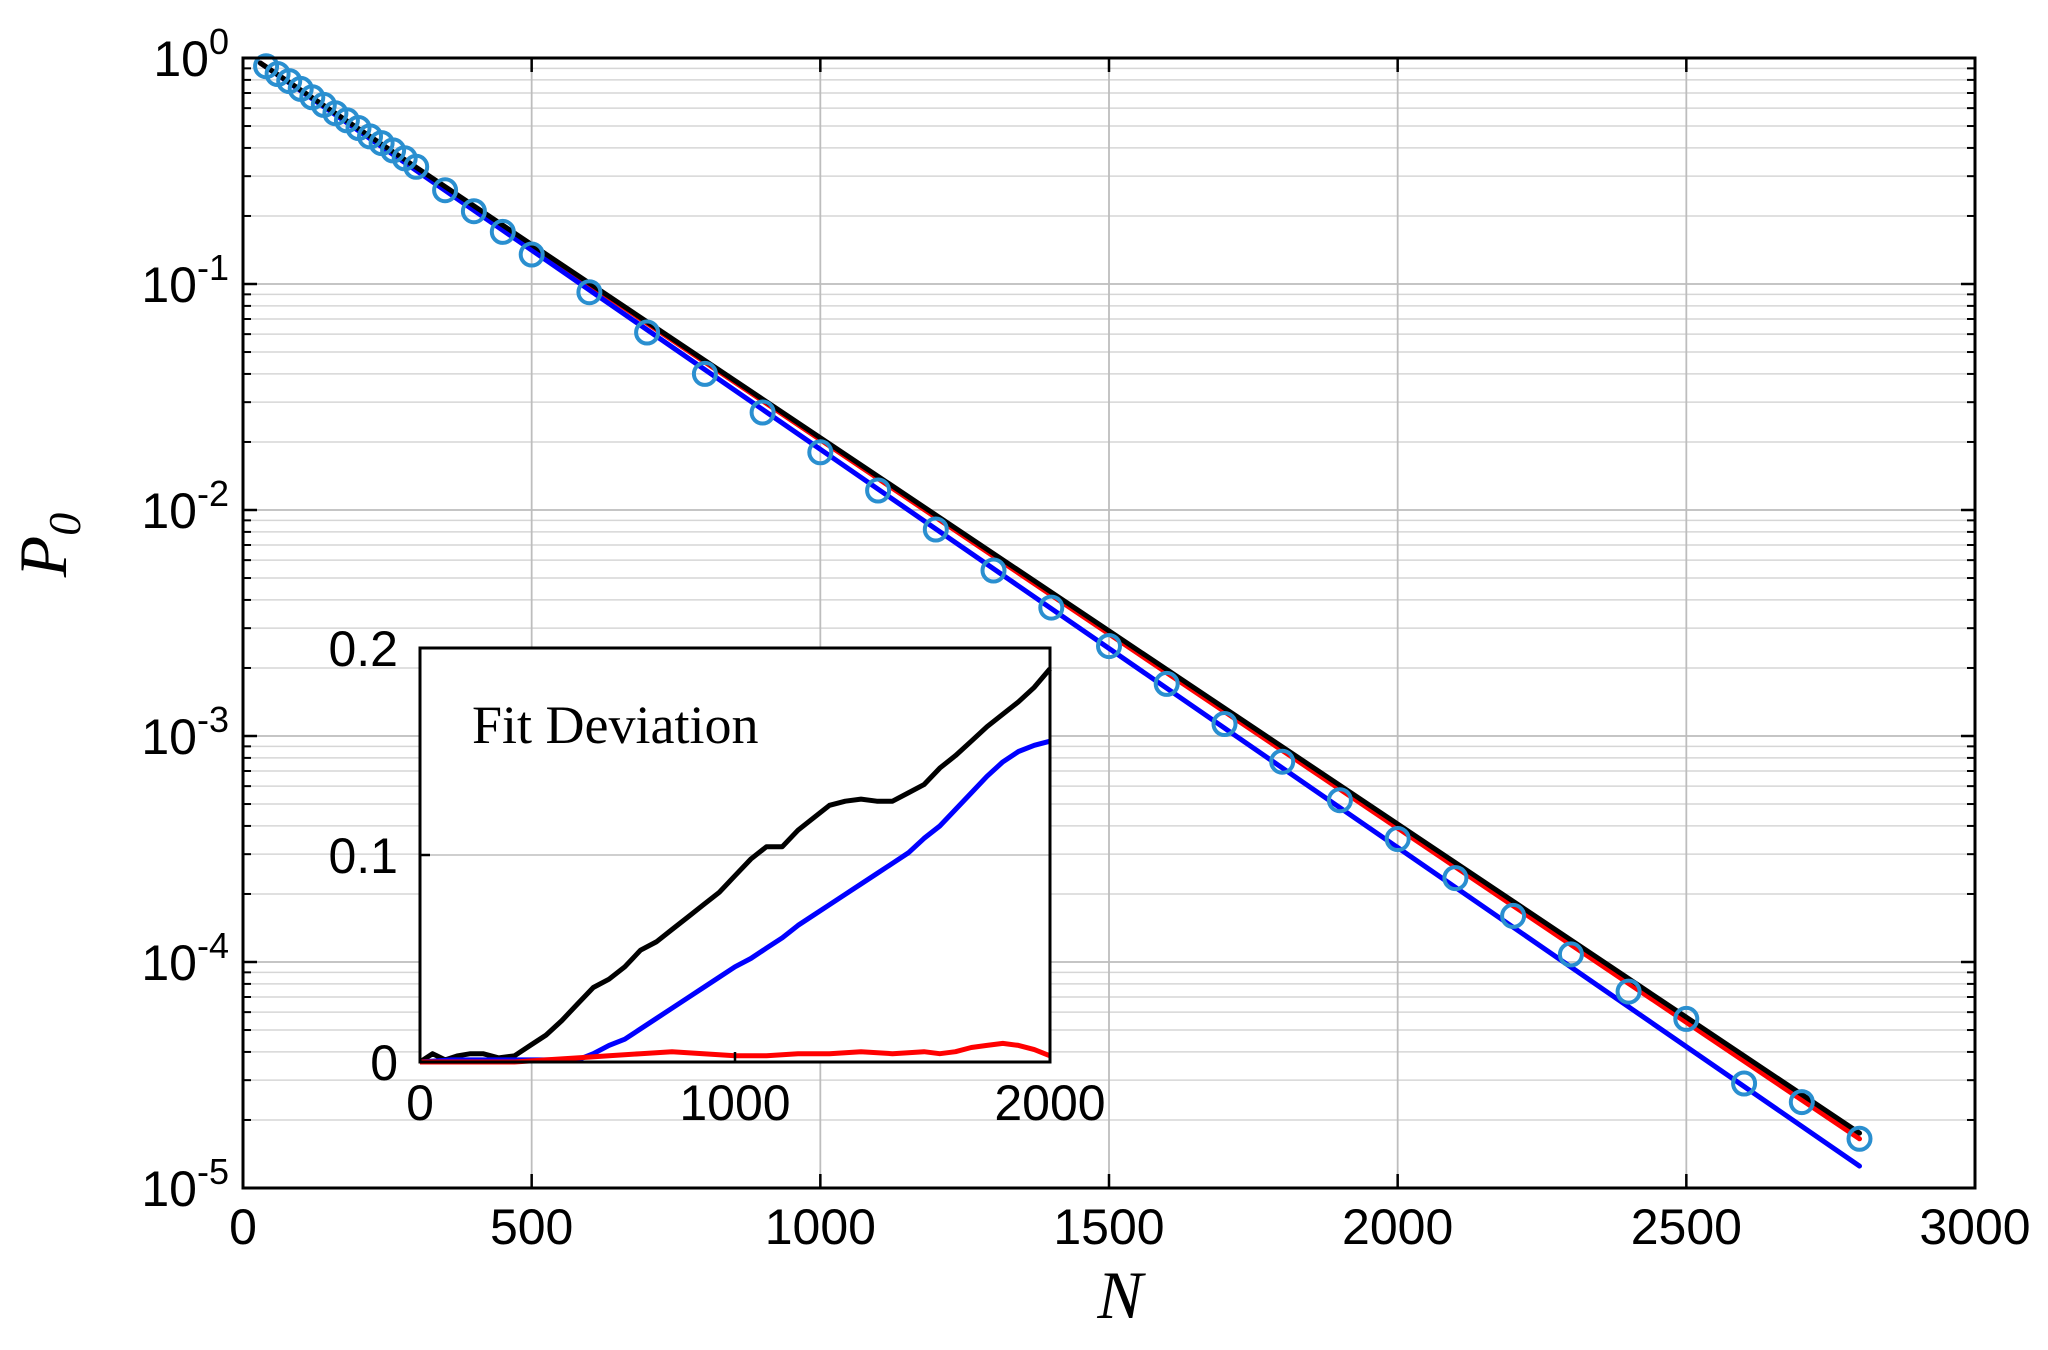  I want to click on y-tick-label: 10⁰, so click(191, 54).